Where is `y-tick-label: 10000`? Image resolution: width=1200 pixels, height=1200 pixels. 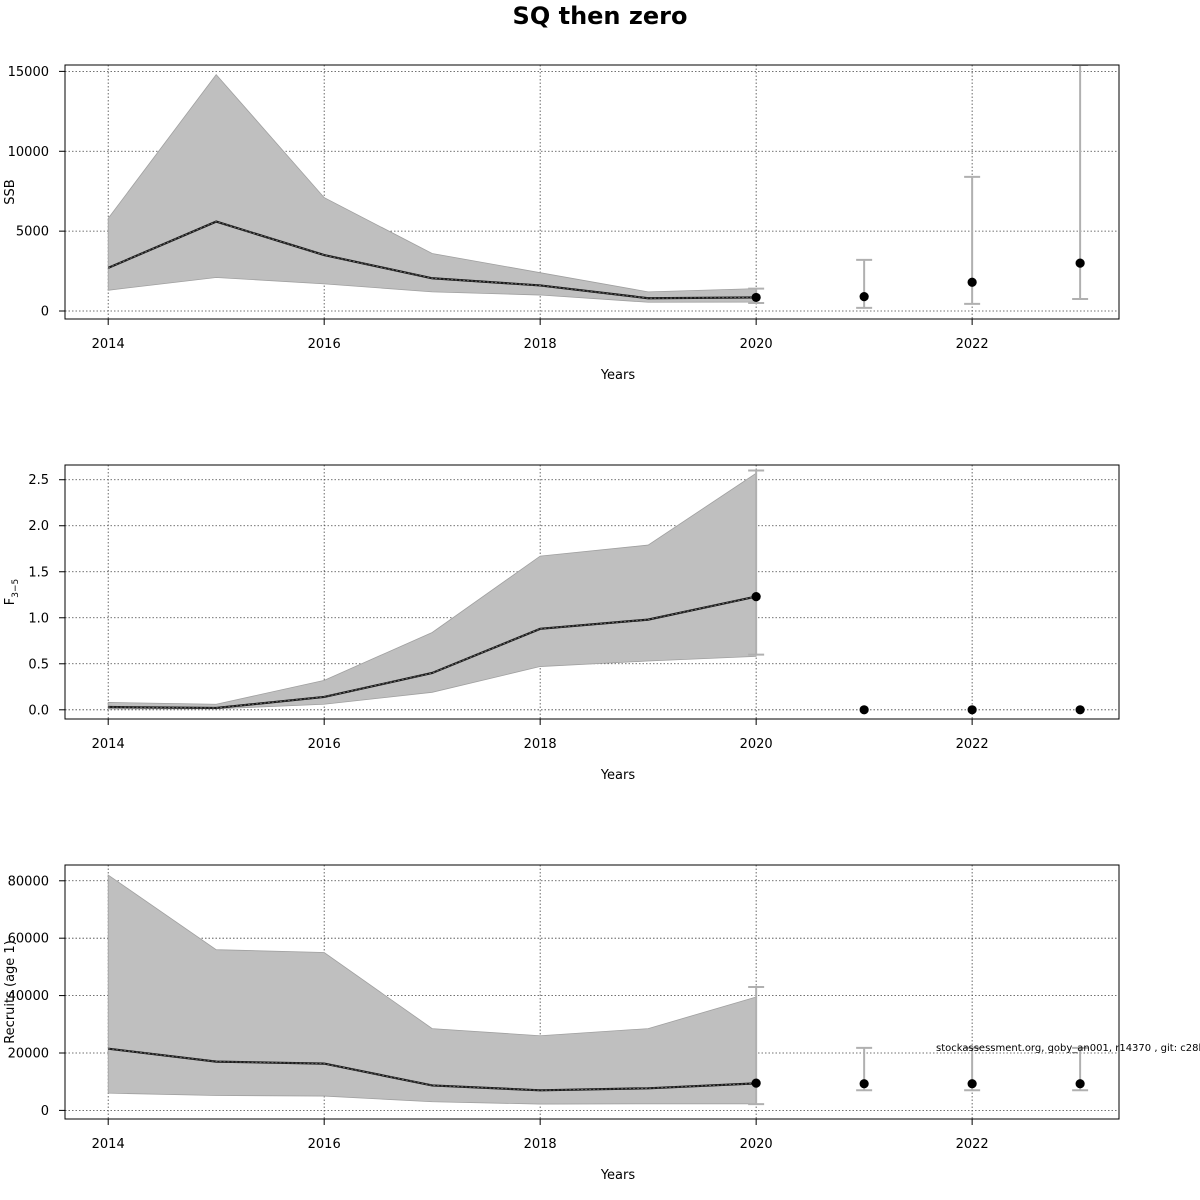 y-tick-label: 10000 is located at coordinates (28, 152).